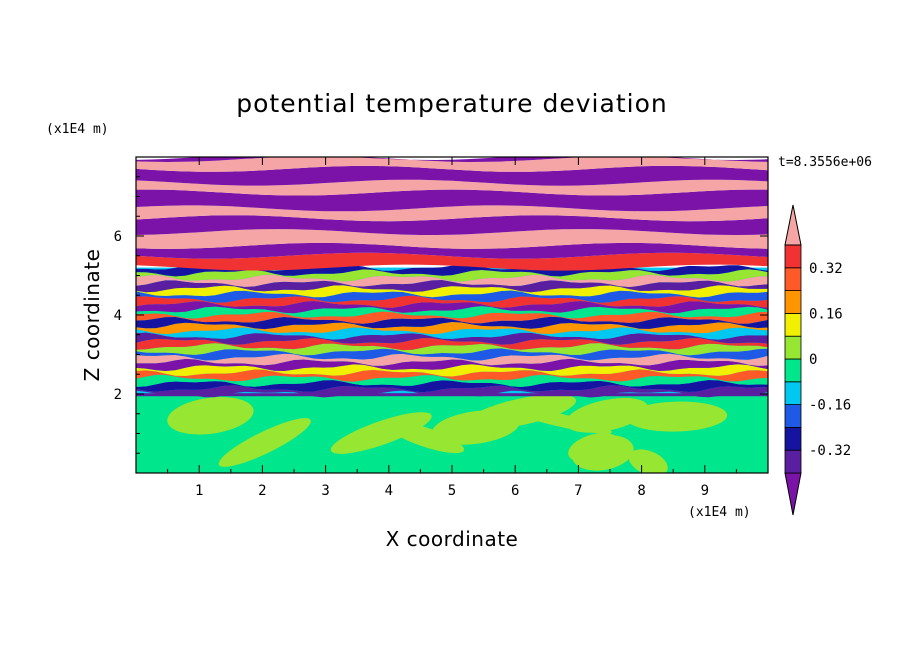  I want to click on colorbar-tick-label: -0.32, so click(830, 451).